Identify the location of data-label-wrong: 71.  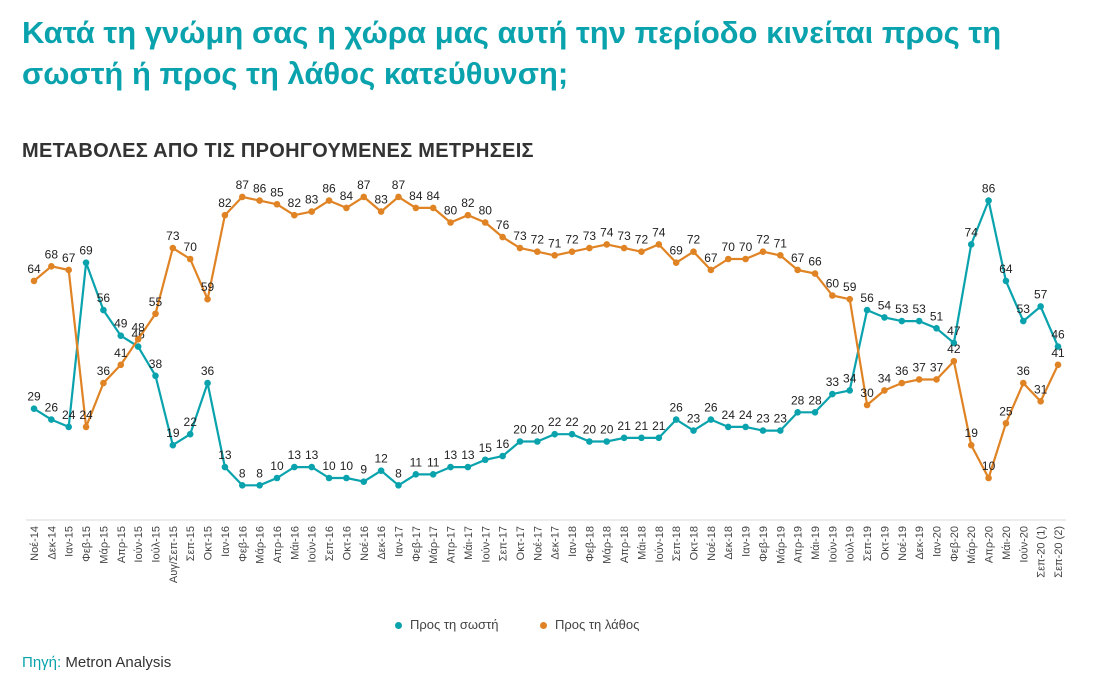
(781, 243).